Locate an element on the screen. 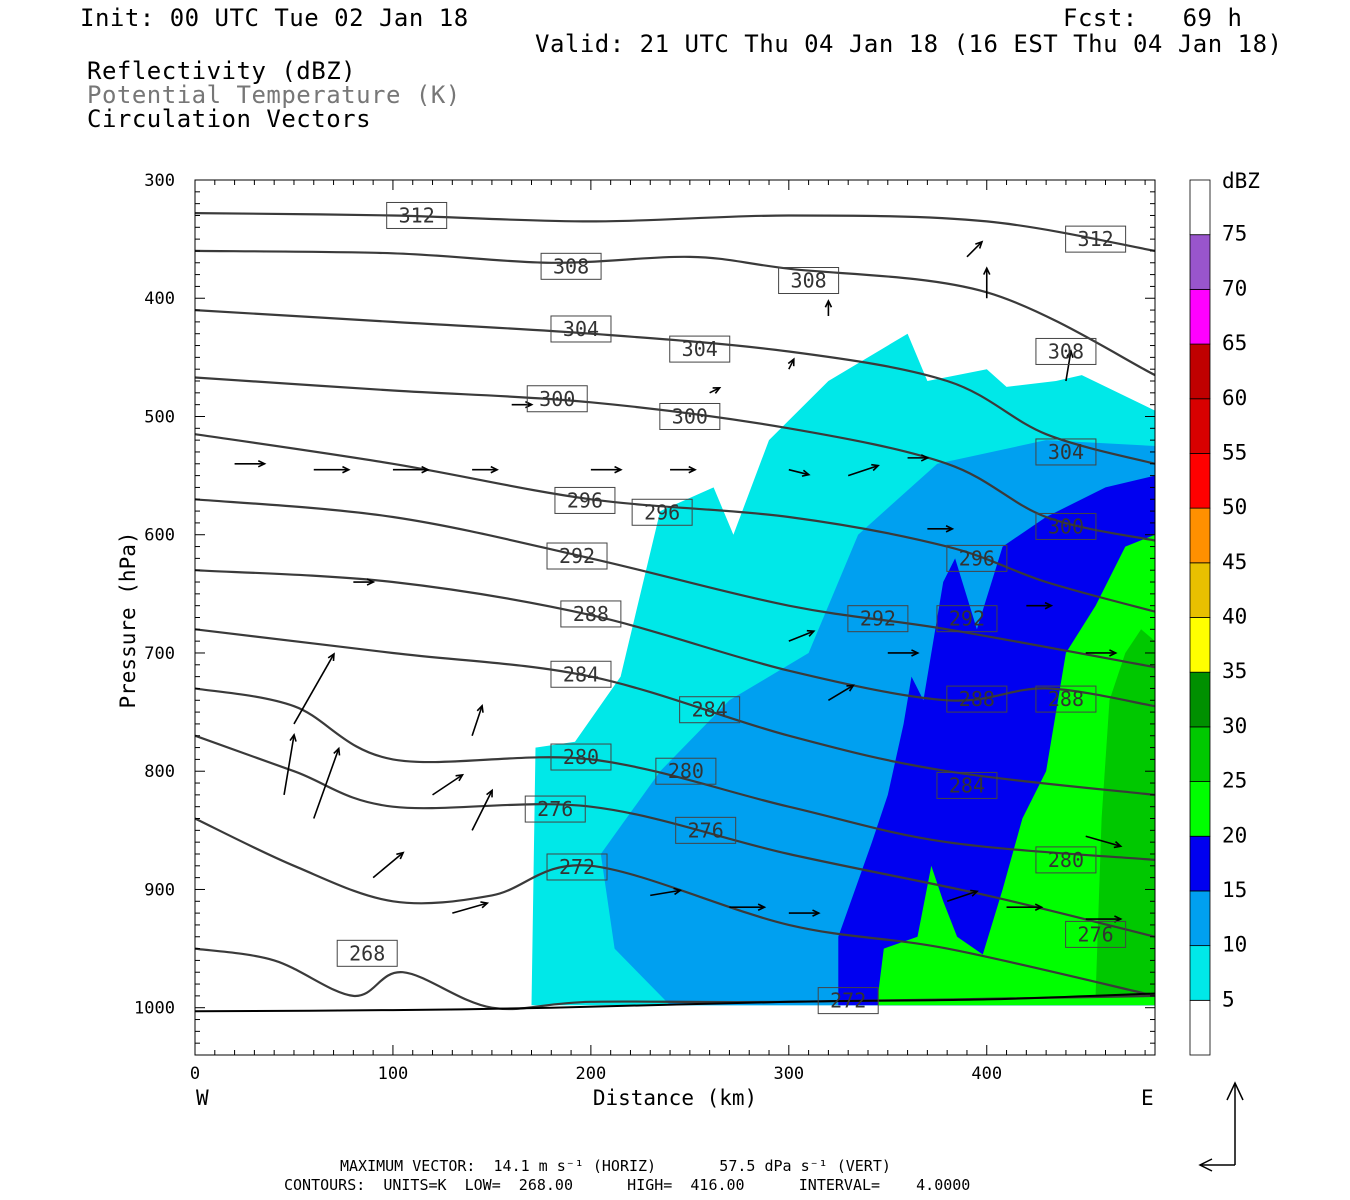 The height and width of the screenshot is (1200, 1350). y-tick-label: 1000 is located at coordinates (154, 1009).